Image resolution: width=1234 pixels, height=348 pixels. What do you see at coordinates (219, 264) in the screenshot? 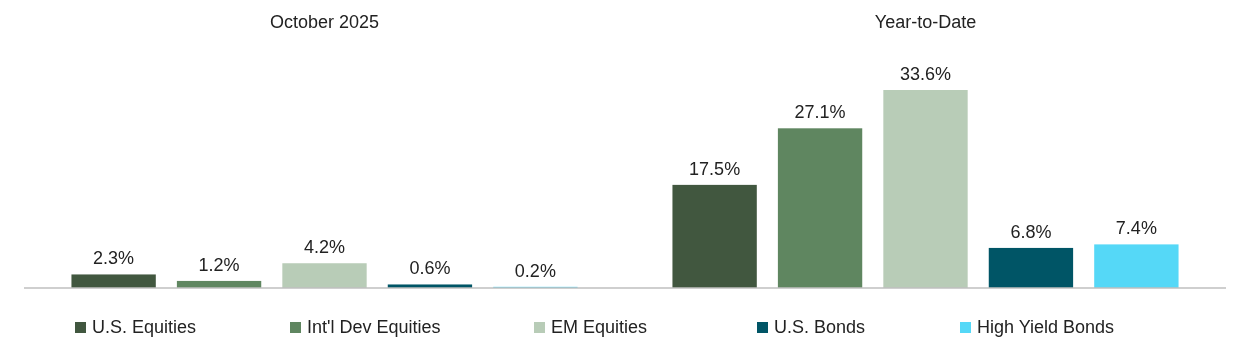
I see `data-label: 1.2%` at bounding box center [219, 264].